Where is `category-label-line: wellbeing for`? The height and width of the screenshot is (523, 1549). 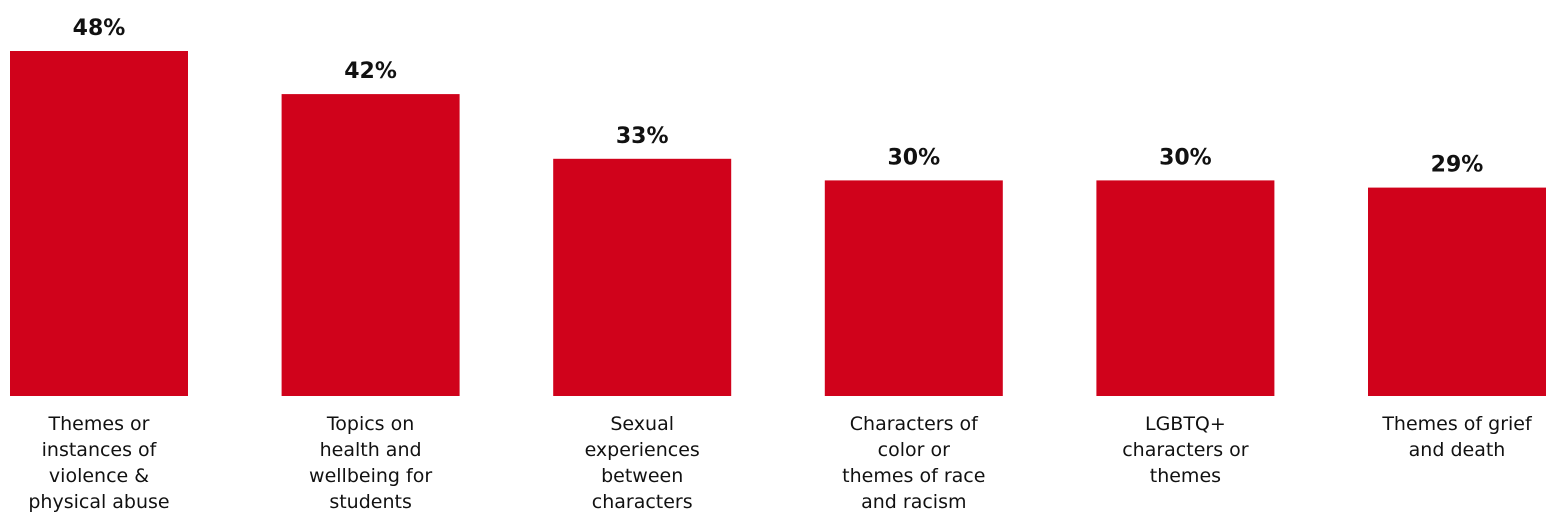
category-label-line: wellbeing for is located at coordinates (370, 476).